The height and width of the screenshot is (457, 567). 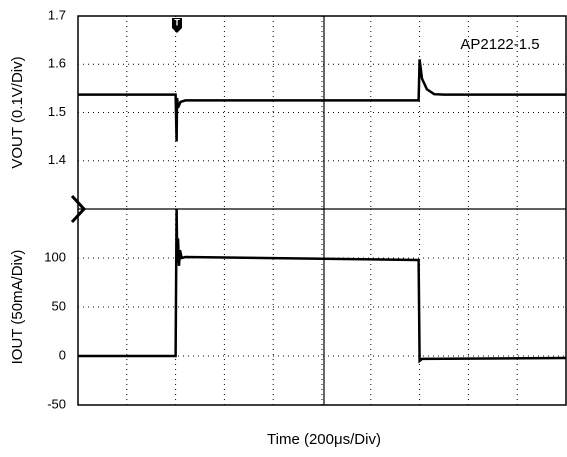 What do you see at coordinates (55, 256) in the screenshot?
I see `y-tick-label: 100` at bounding box center [55, 256].